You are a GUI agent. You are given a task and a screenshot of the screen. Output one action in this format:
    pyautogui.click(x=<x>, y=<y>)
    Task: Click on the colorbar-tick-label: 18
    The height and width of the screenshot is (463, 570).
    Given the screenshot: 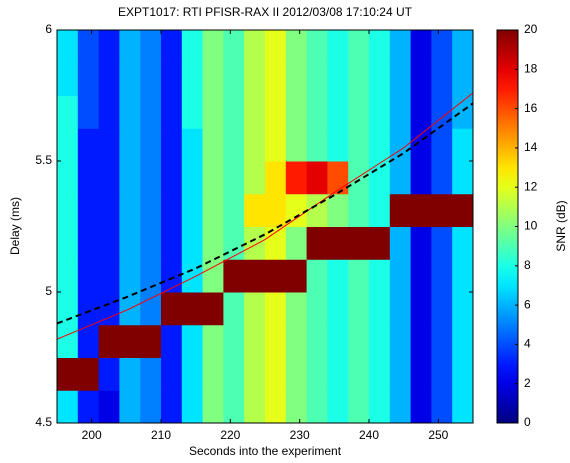 What is the action you would take?
    pyautogui.click(x=531, y=68)
    